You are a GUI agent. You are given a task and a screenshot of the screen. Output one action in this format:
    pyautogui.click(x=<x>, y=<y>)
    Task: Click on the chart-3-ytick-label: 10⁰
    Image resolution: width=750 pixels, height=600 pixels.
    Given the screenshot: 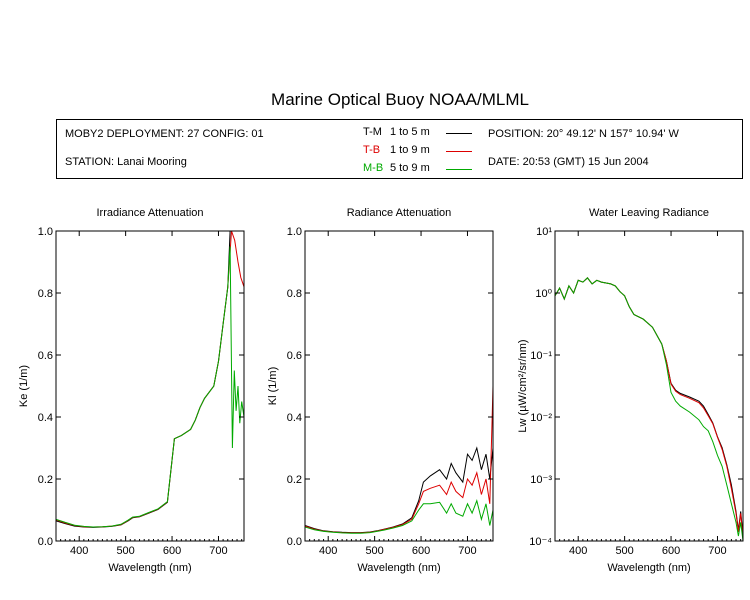 What is the action you would take?
    pyautogui.click(x=543, y=294)
    